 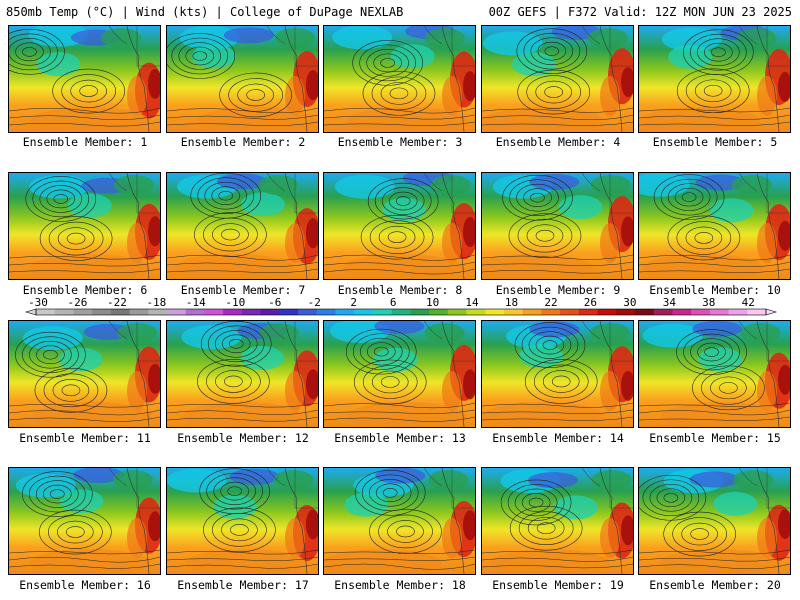 I want to click on ensemble-member-label: Ensemble Member: 1, so click(x=85, y=142).